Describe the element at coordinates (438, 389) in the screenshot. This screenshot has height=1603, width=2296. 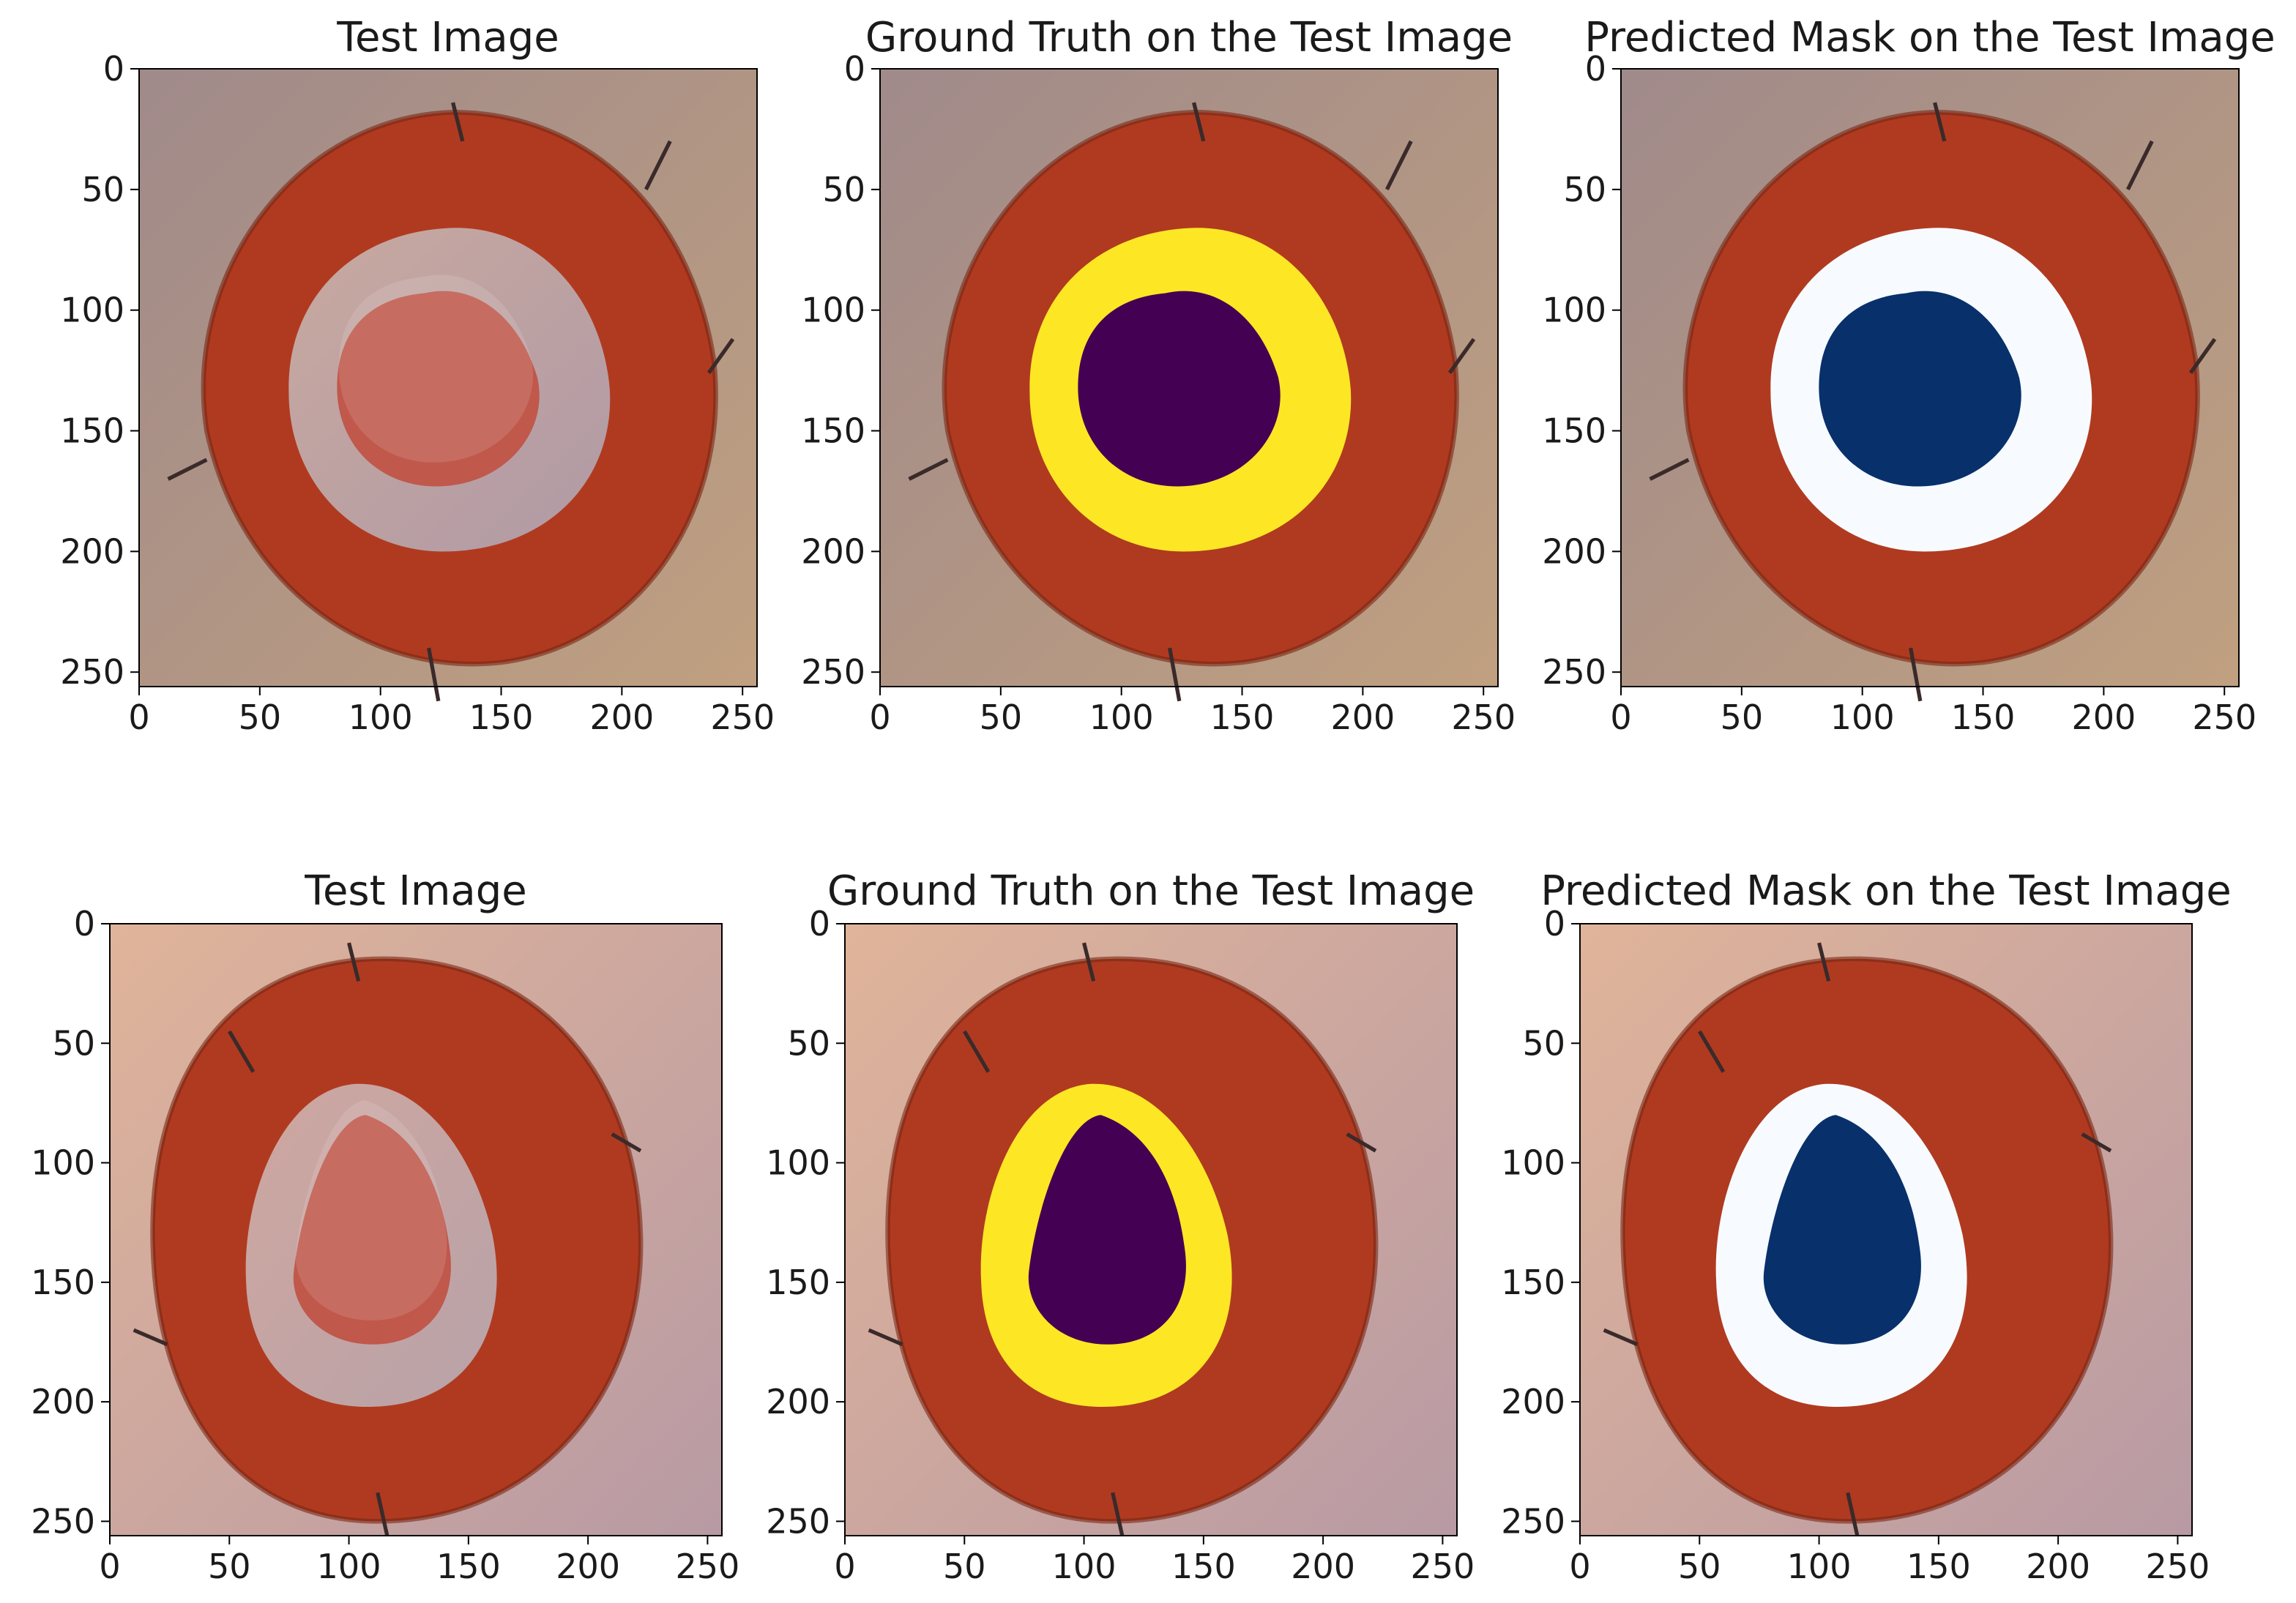
I see `wound-core` at that location.